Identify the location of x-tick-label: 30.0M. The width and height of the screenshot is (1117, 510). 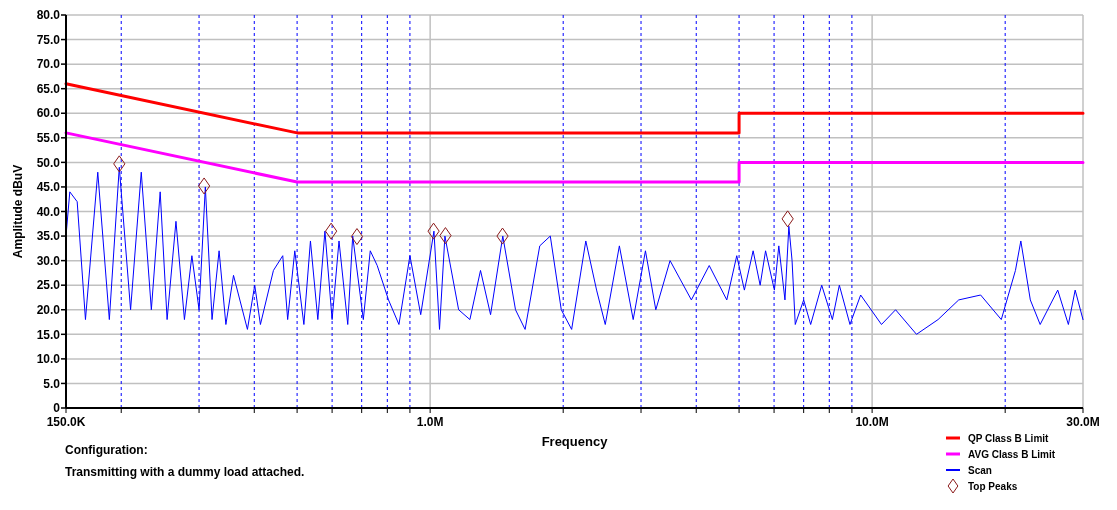
(1083, 422).